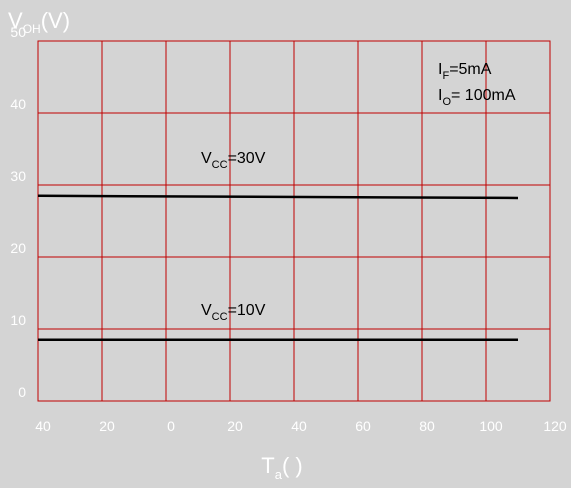  Describe the element at coordinates (39, 22) in the screenshot. I see `y-axis-title: VOH(V)` at that location.